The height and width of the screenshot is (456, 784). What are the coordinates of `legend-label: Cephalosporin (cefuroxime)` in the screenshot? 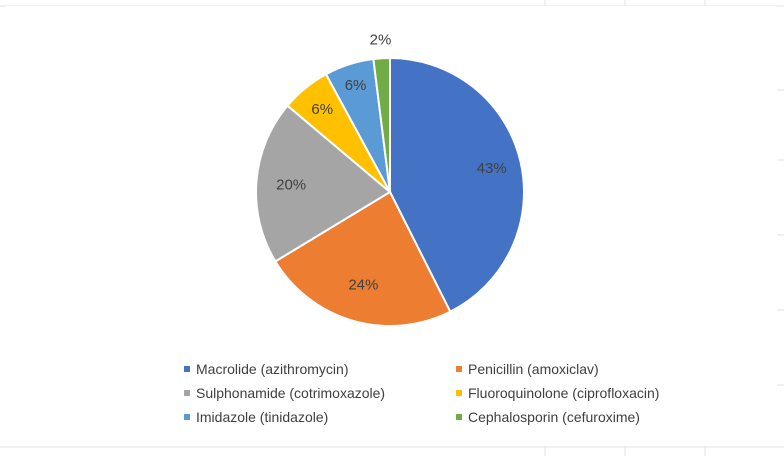 It's located at (554, 417).